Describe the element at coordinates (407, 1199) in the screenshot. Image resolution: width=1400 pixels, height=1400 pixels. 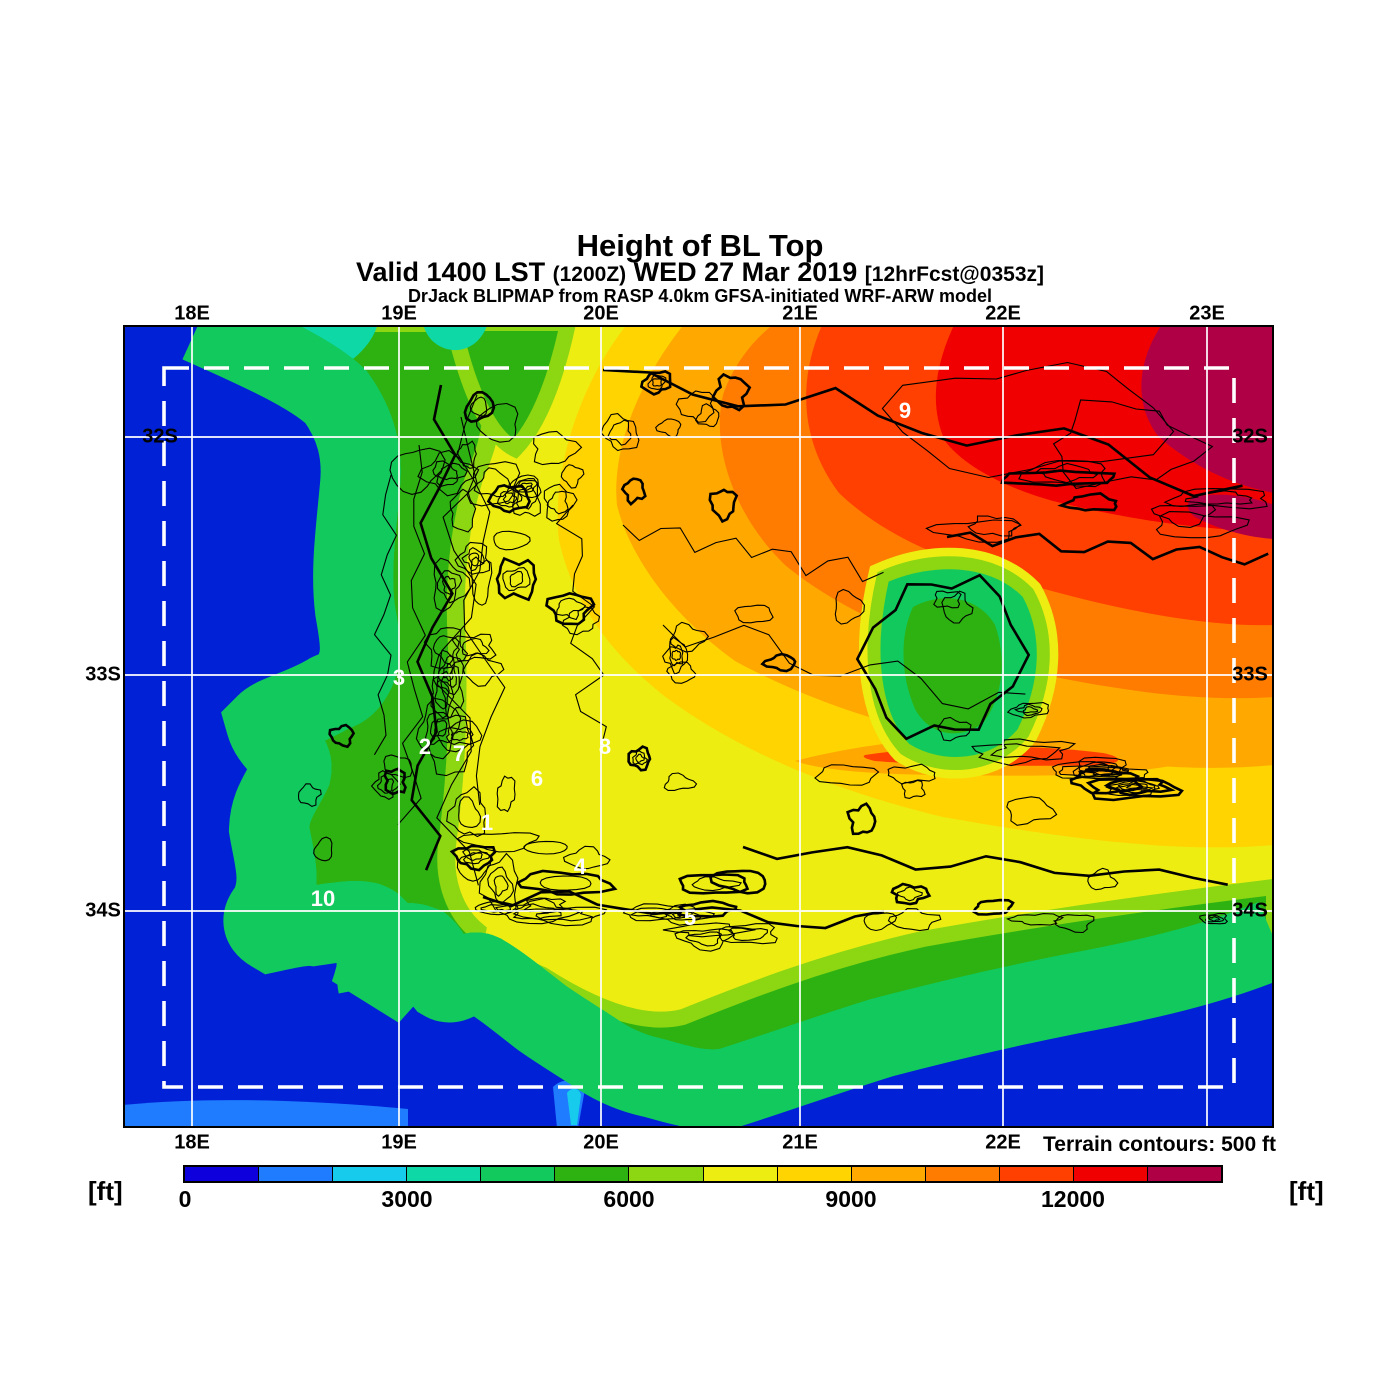
I see `colorbar-tick-3000: 3000` at that location.